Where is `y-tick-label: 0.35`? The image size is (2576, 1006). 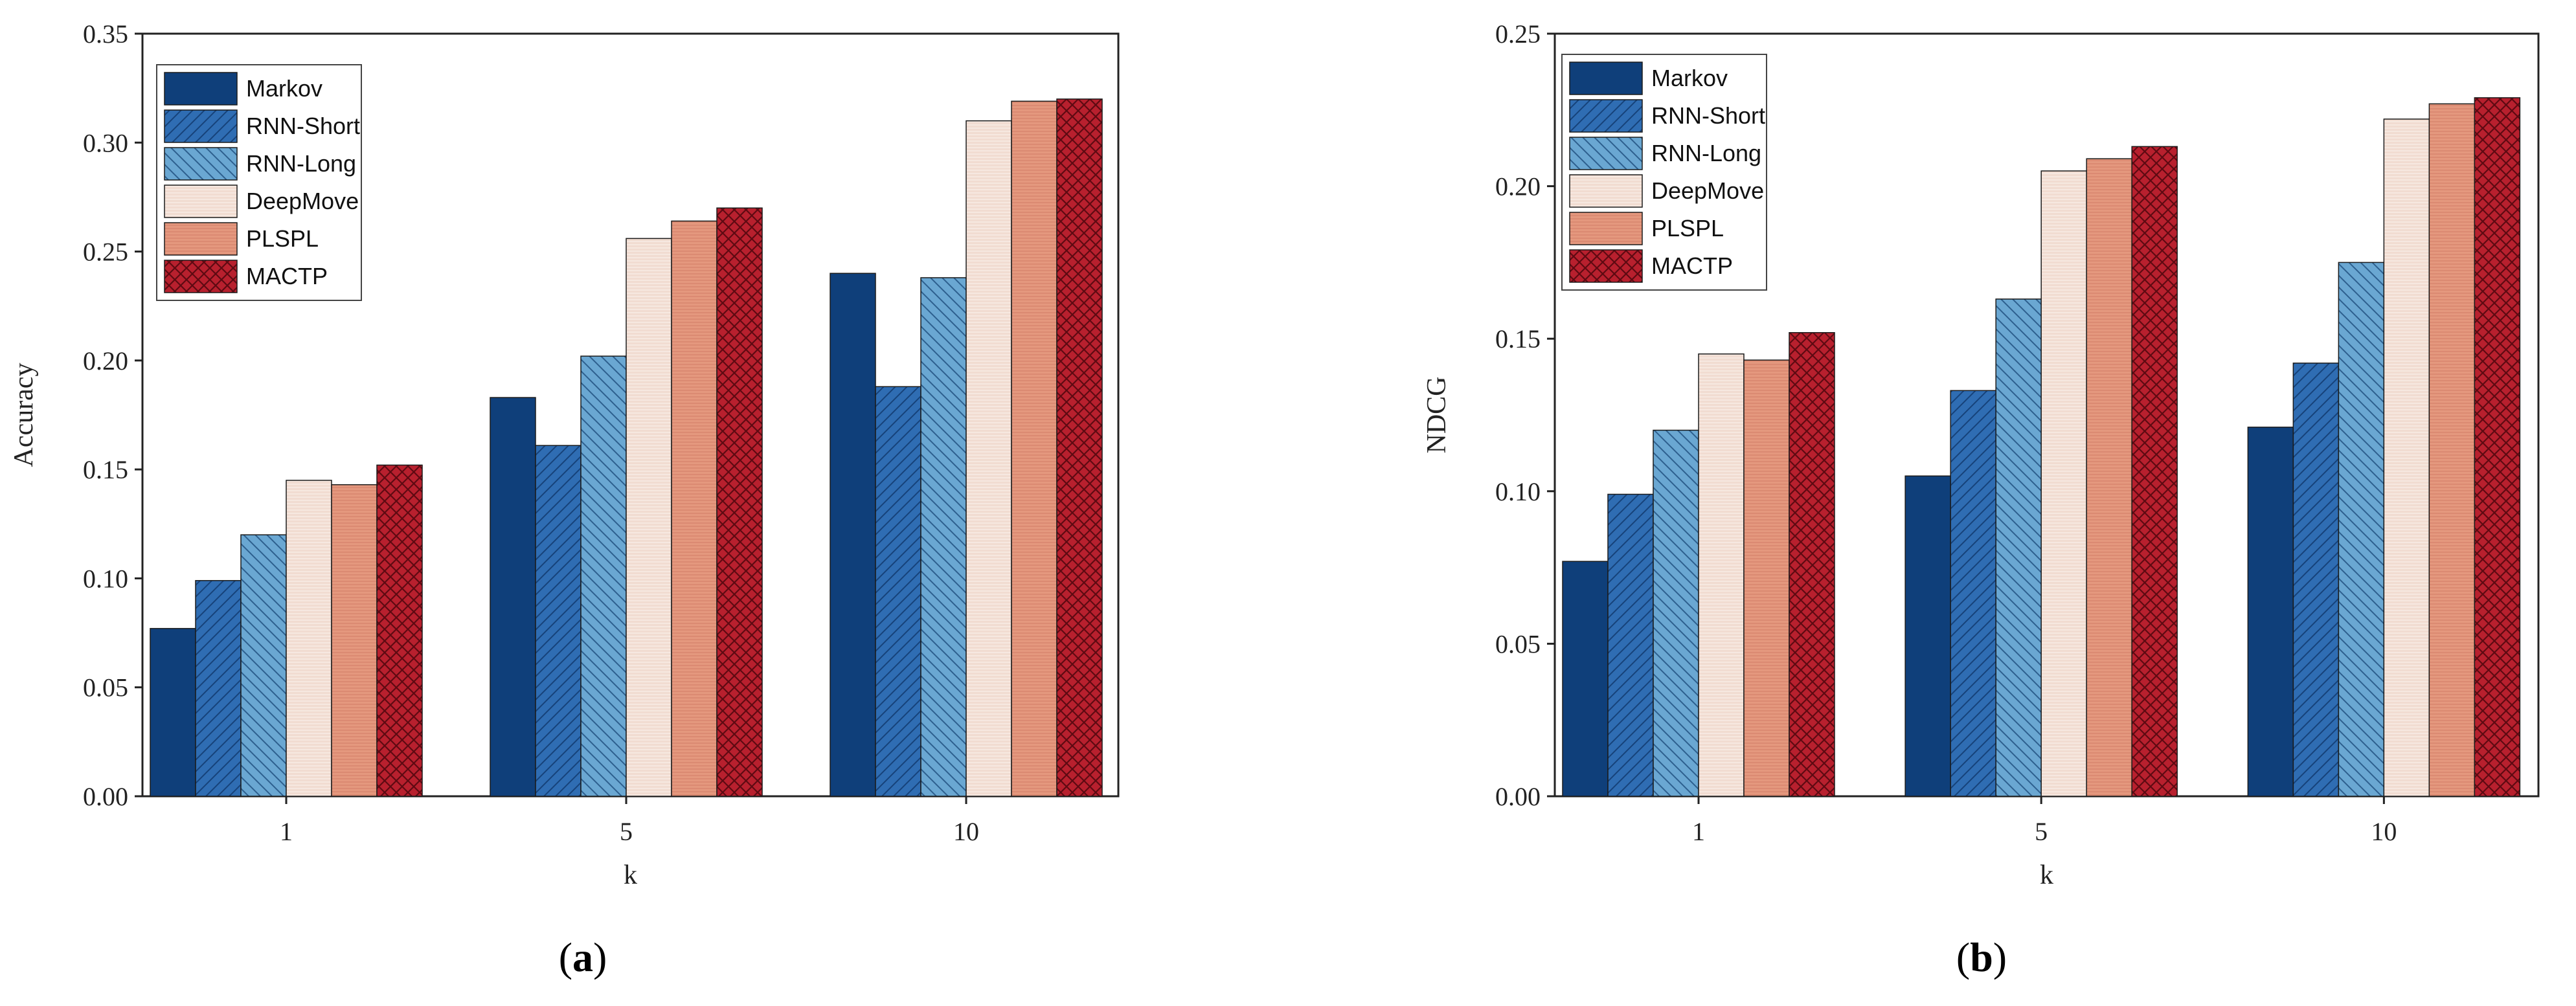 y-tick-label: 0.35 is located at coordinates (106, 34).